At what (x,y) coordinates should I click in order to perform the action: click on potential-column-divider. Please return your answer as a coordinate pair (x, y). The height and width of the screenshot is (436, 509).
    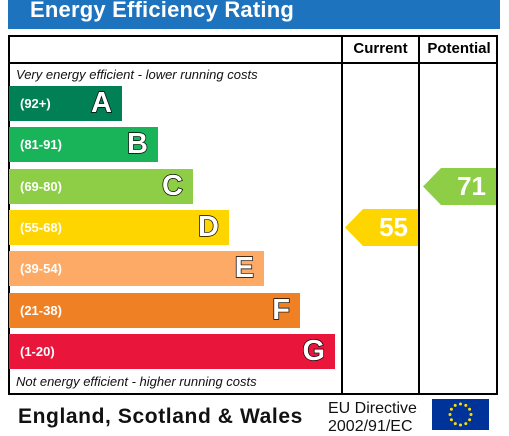
    Looking at the image, I should click on (419, 215).